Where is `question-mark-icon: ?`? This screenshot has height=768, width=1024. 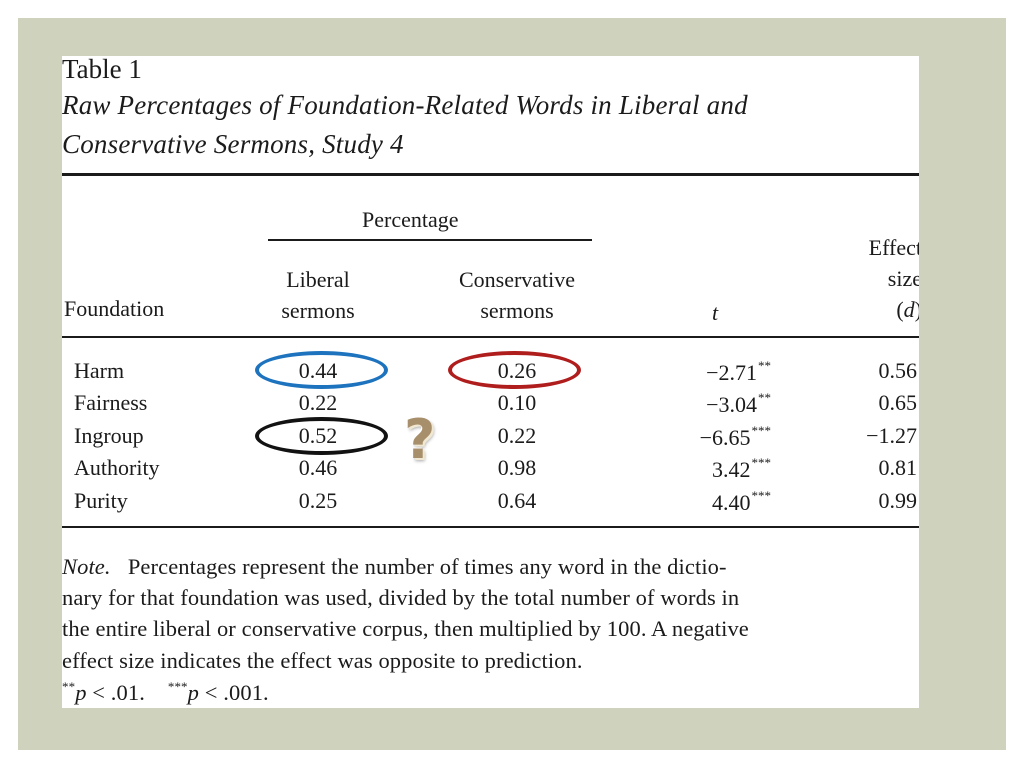
question-mark-icon: ? is located at coordinates (420, 439).